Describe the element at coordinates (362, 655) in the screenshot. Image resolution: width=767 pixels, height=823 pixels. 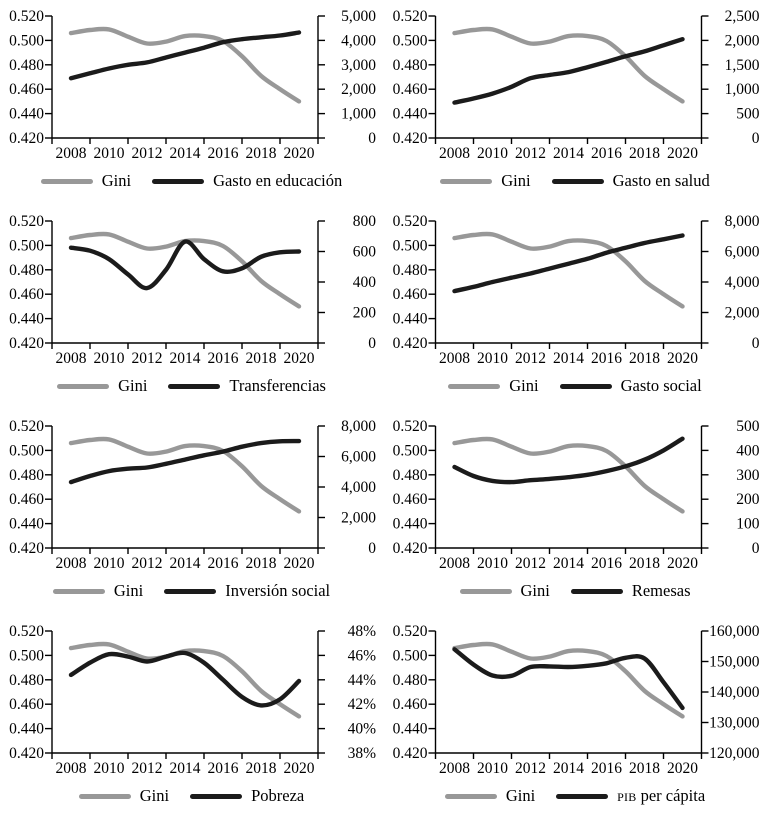
I see `right-axis-tick-label: 46%` at that location.